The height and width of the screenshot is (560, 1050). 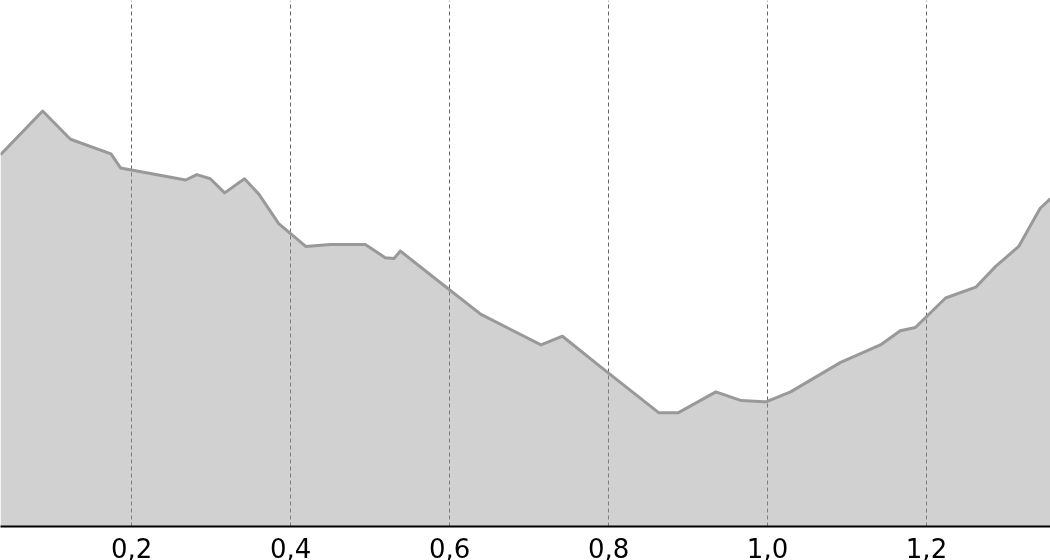 What do you see at coordinates (608, 546) in the screenshot?
I see `x-tick-label: 0,8` at bounding box center [608, 546].